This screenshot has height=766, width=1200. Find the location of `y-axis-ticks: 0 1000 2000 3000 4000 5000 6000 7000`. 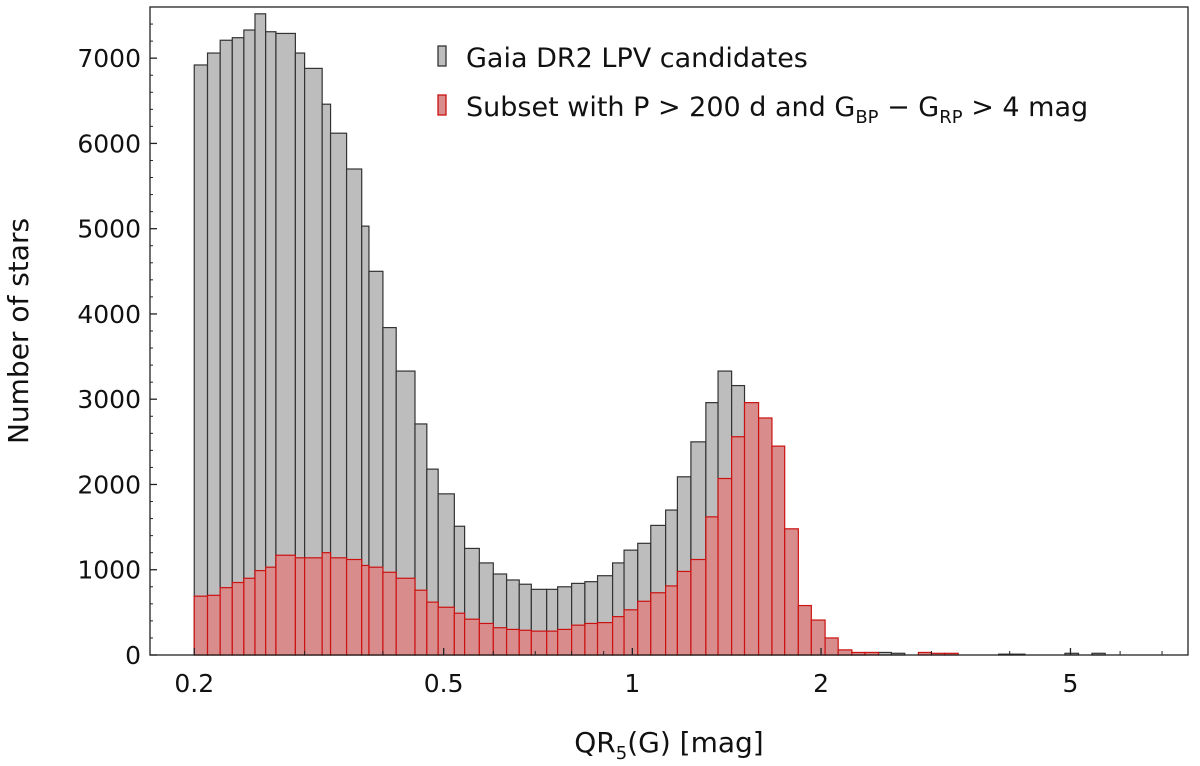

y-axis-ticks: 0 1000 2000 3000 4000 5000 6000 7000 is located at coordinates (117, 346).